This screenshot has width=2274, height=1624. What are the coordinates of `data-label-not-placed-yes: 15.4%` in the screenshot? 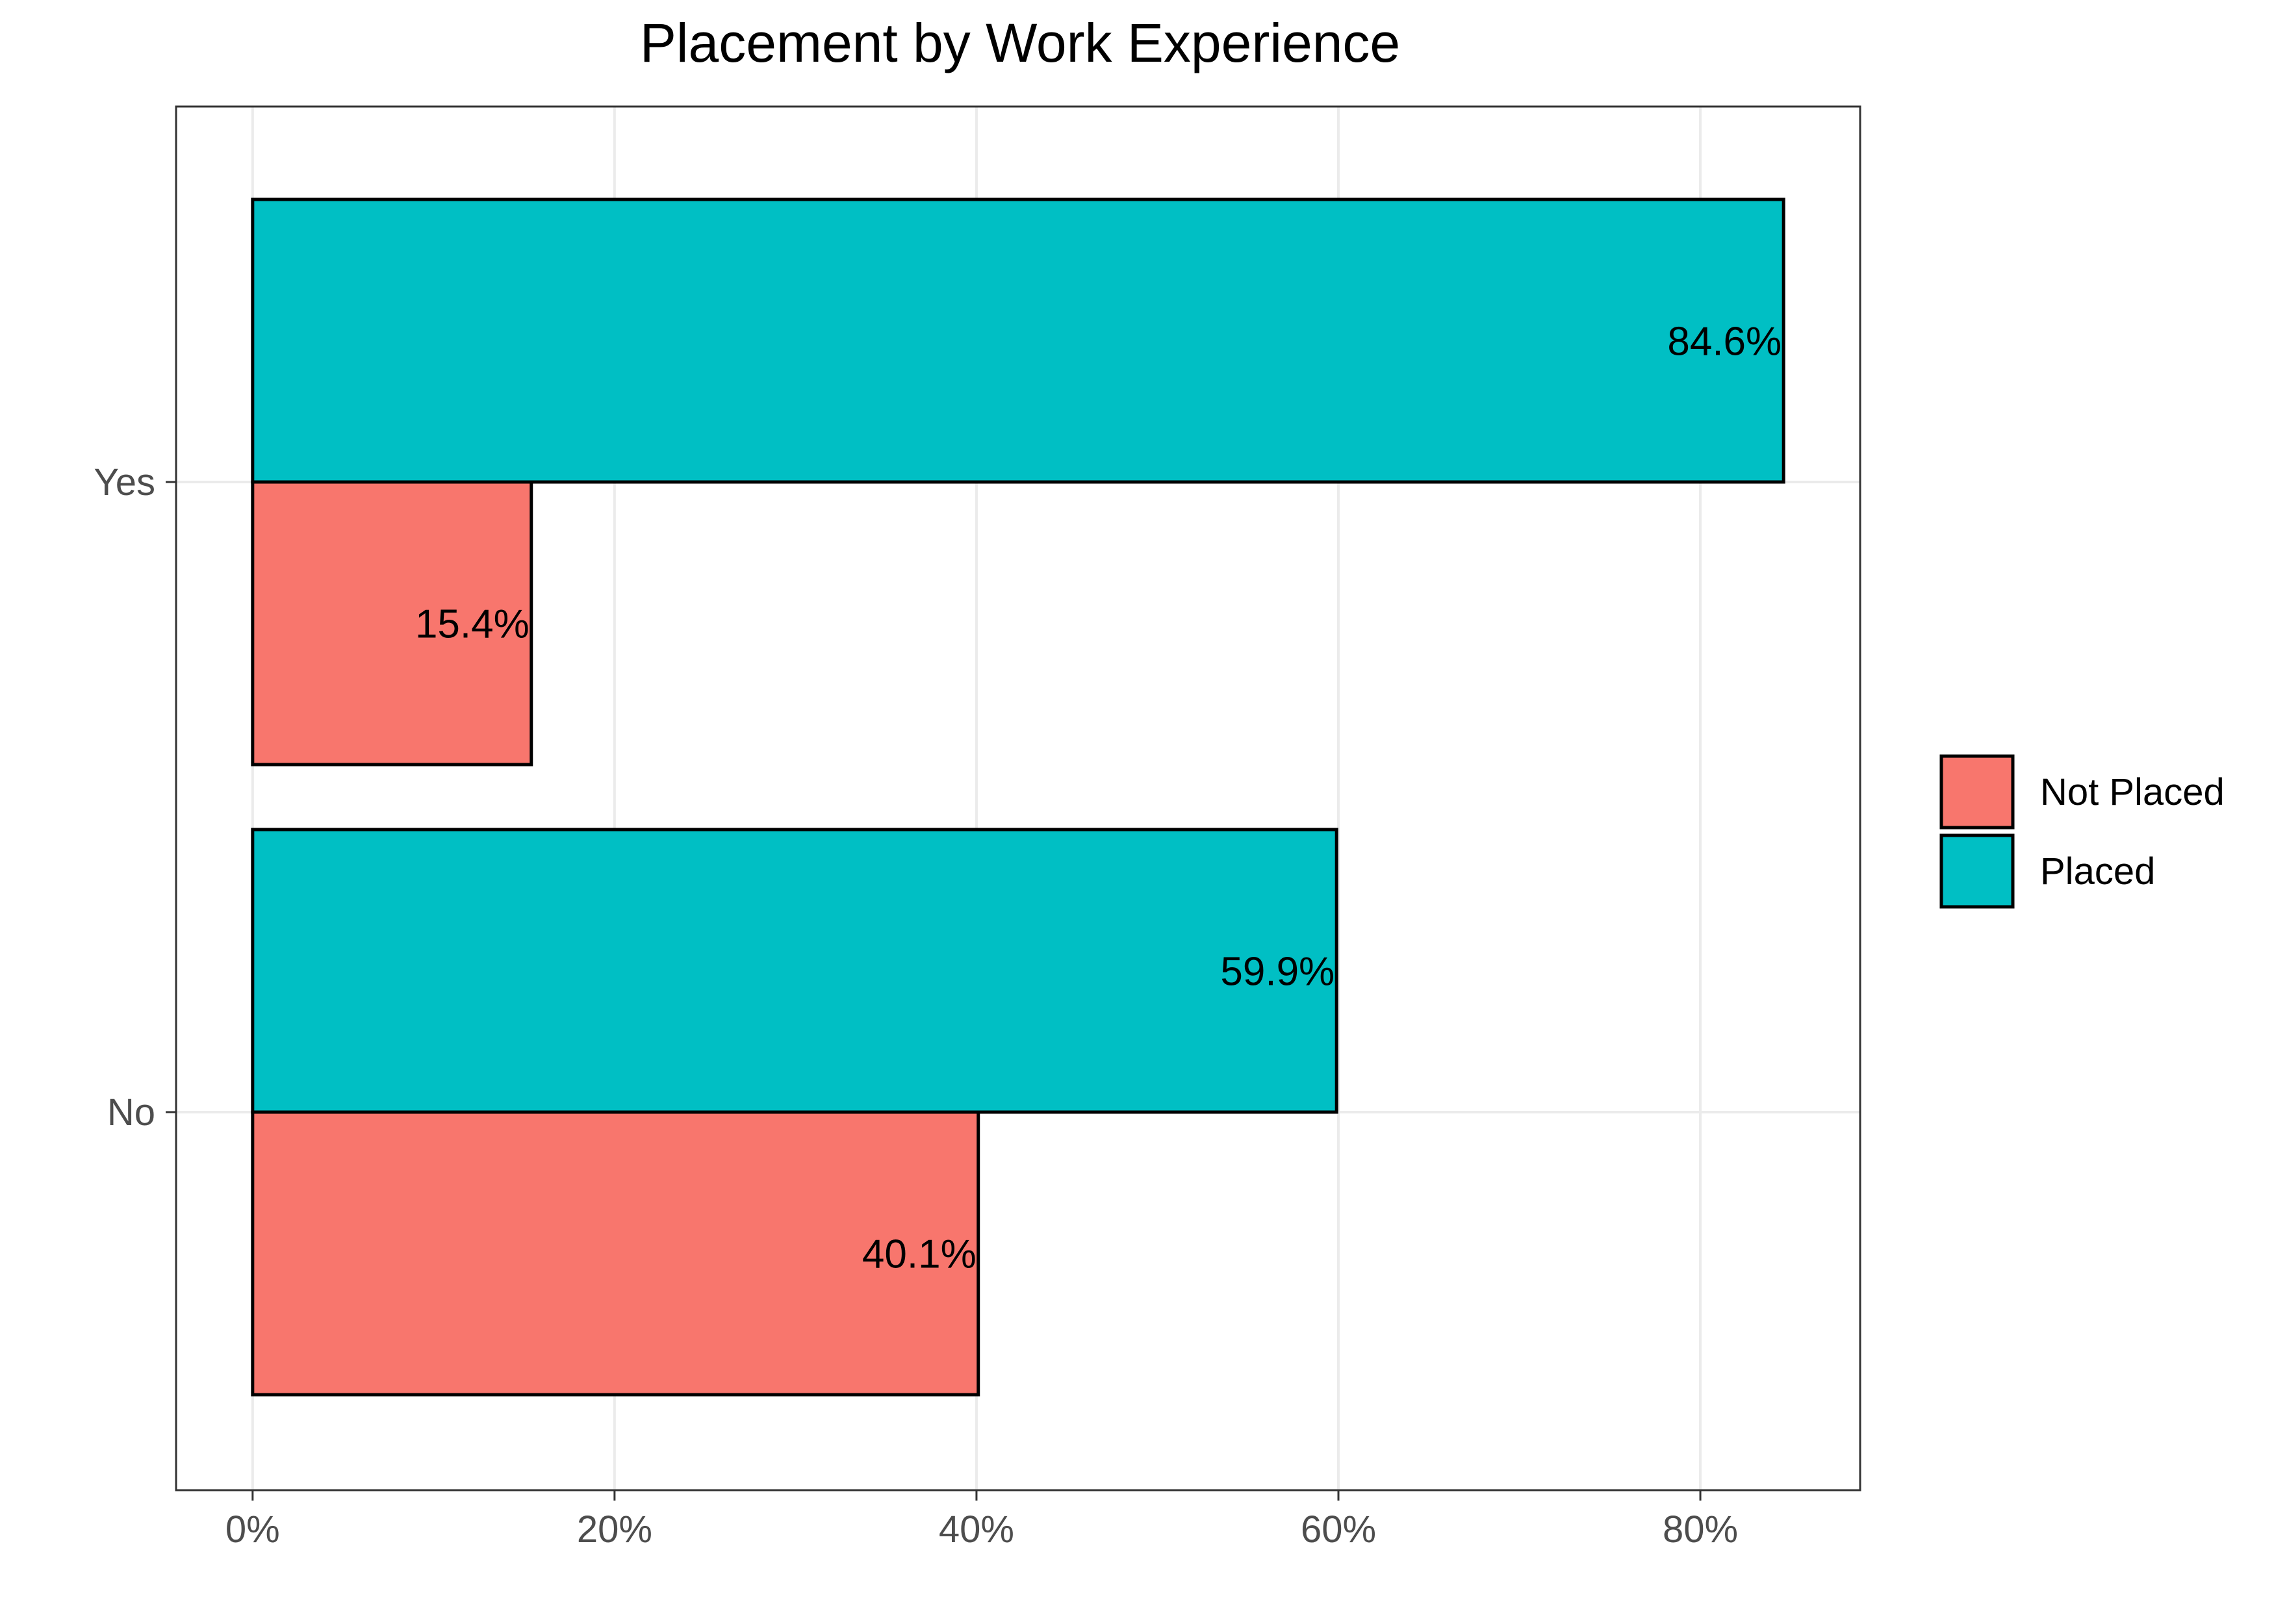 It's located at (472, 624).